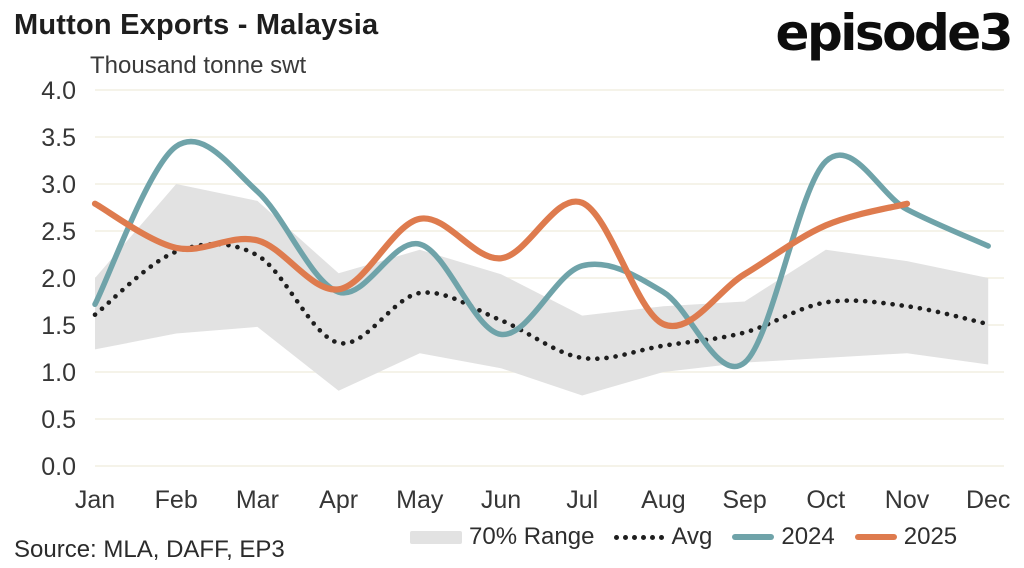 The image size is (1024, 568). What do you see at coordinates (639, 537) in the screenshot?
I see `legend-swatch-avg` at bounding box center [639, 537].